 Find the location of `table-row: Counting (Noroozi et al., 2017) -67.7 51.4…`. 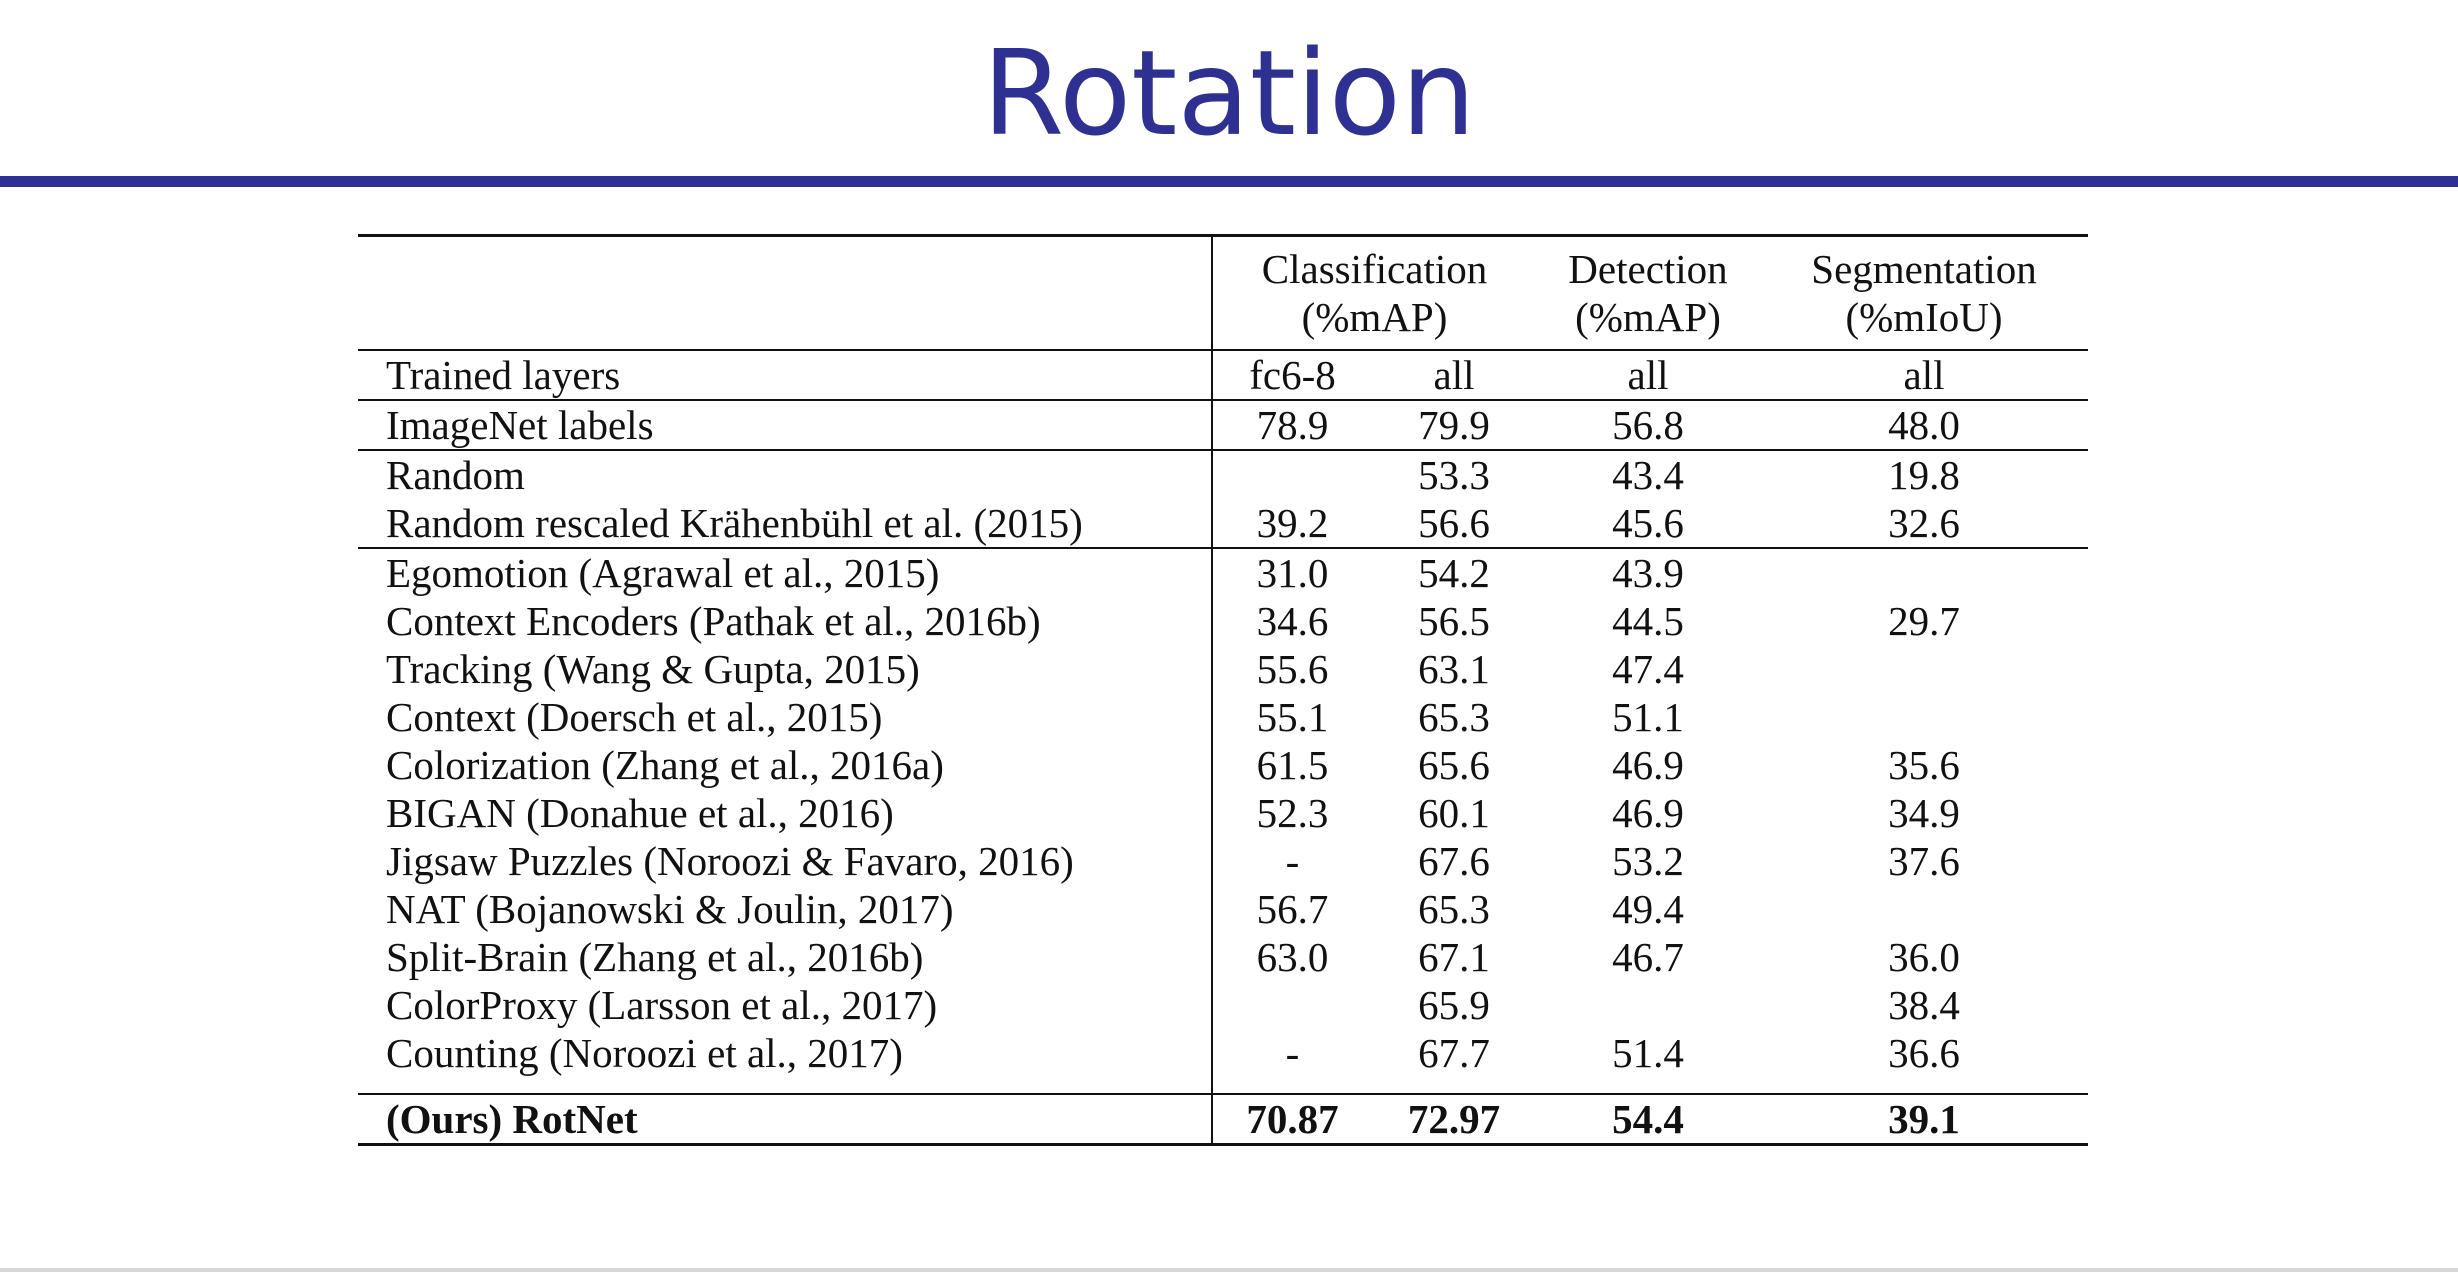

table-row: Counting (Noroozi et al., 2017) -67.7 51.4… is located at coordinates (1223, 1053).